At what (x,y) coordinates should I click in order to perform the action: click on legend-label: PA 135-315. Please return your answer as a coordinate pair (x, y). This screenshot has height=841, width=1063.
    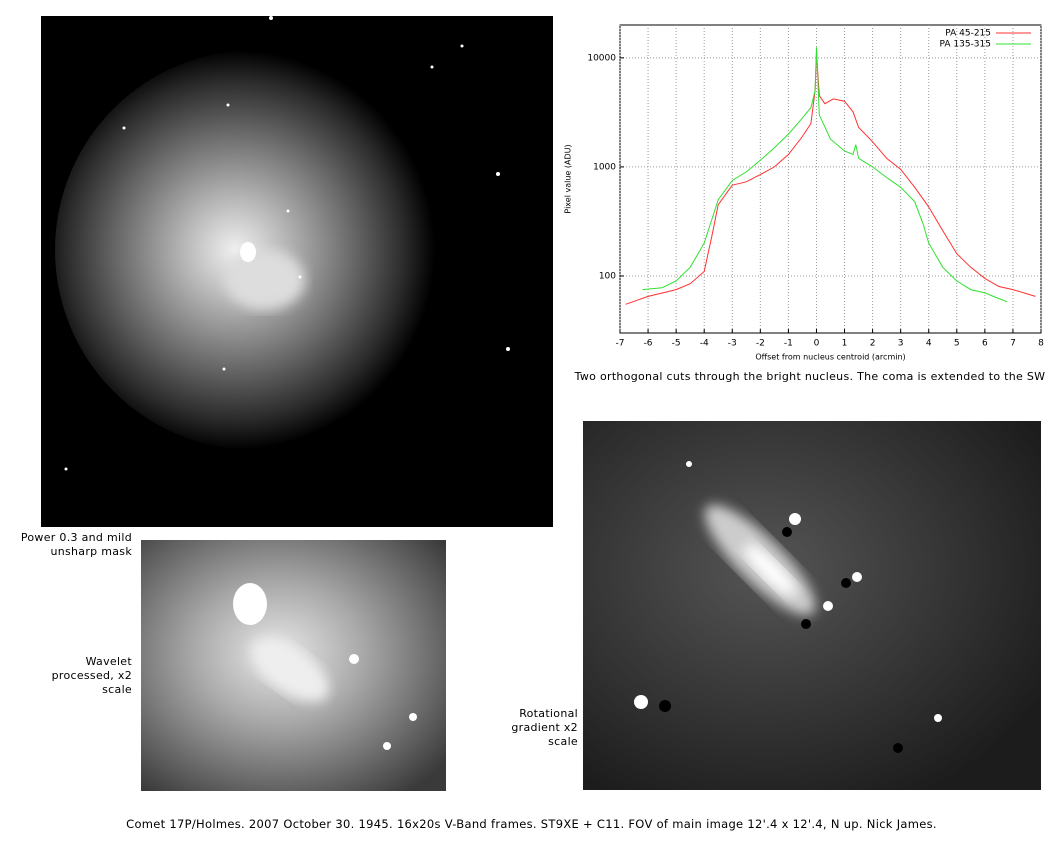
    Looking at the image, I should click on (965, 45).